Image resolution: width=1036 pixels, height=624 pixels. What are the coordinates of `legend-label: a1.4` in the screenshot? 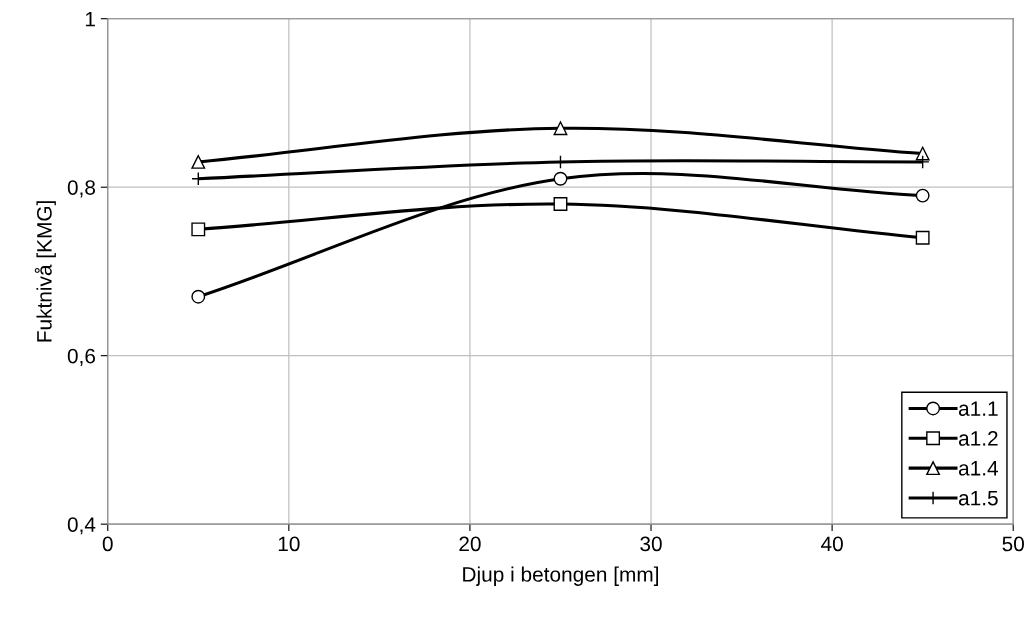 It's located at (978, 468).